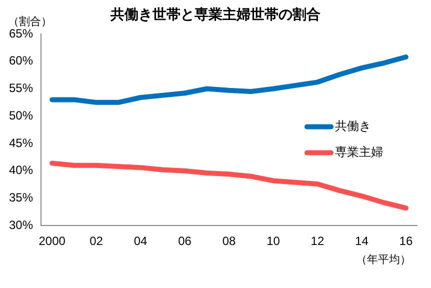 The height and width of the screenshot is (288, 431). I want to click on legend-label: 共働き, so click(353, 125).